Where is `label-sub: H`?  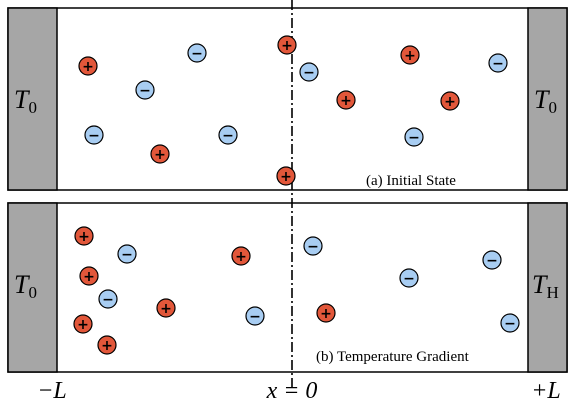 label-sub: H is located at coordinates (552, 292).